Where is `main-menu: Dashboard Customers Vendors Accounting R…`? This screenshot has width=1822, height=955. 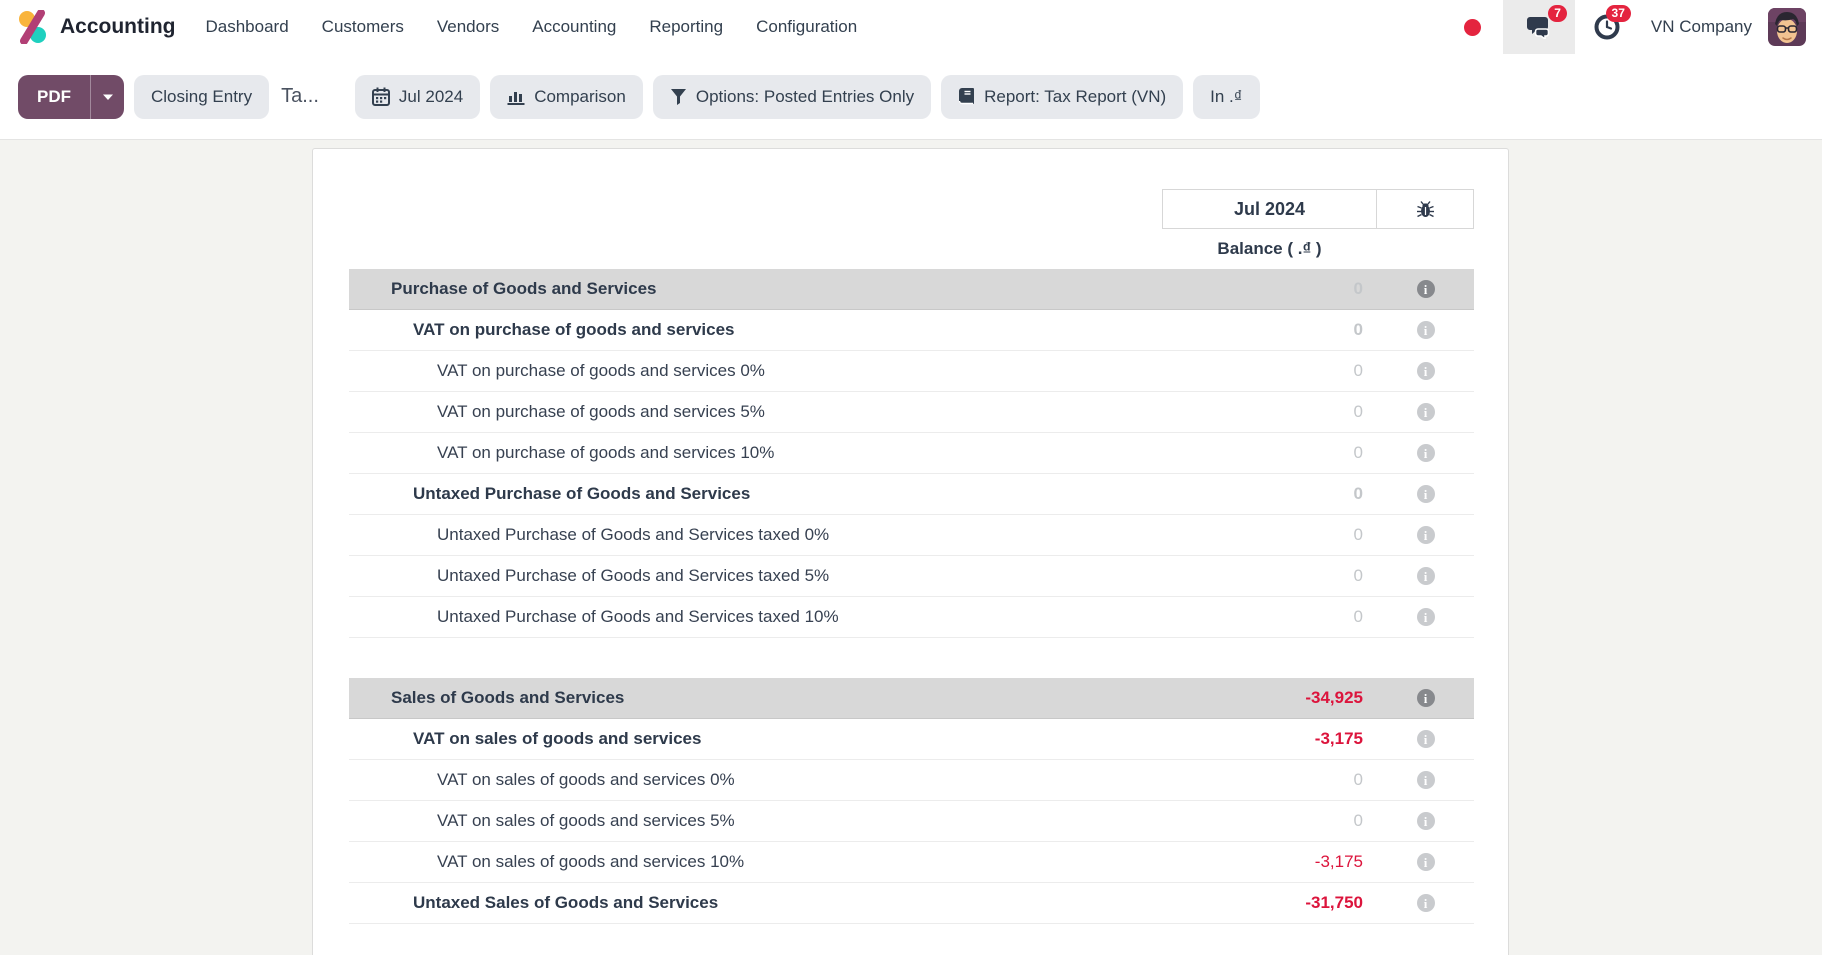 main-menu: Dashboard Customers Vendors Accounting R… is located at coordinates (532, 27).